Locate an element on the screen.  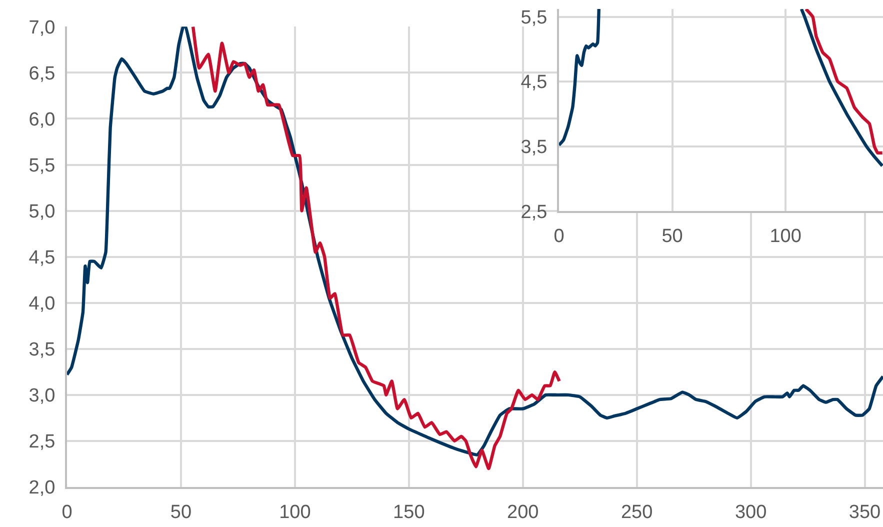
line-series is located at coordinates (843, 82).